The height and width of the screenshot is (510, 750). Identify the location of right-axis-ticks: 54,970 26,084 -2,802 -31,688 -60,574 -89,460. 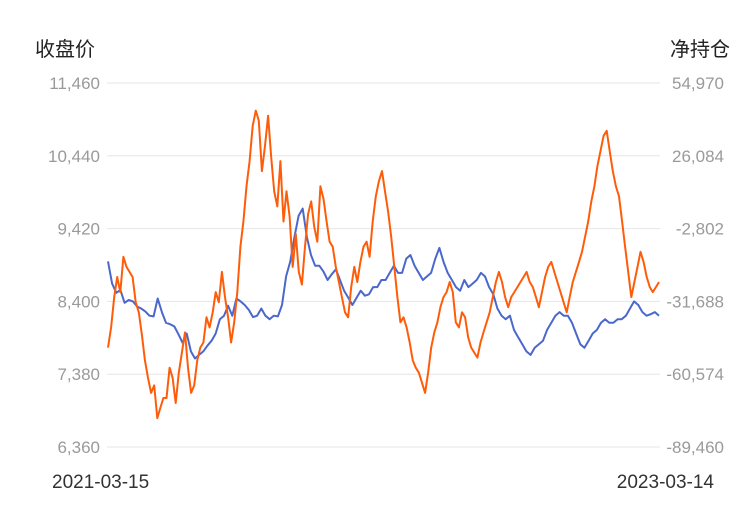
(695, 265).